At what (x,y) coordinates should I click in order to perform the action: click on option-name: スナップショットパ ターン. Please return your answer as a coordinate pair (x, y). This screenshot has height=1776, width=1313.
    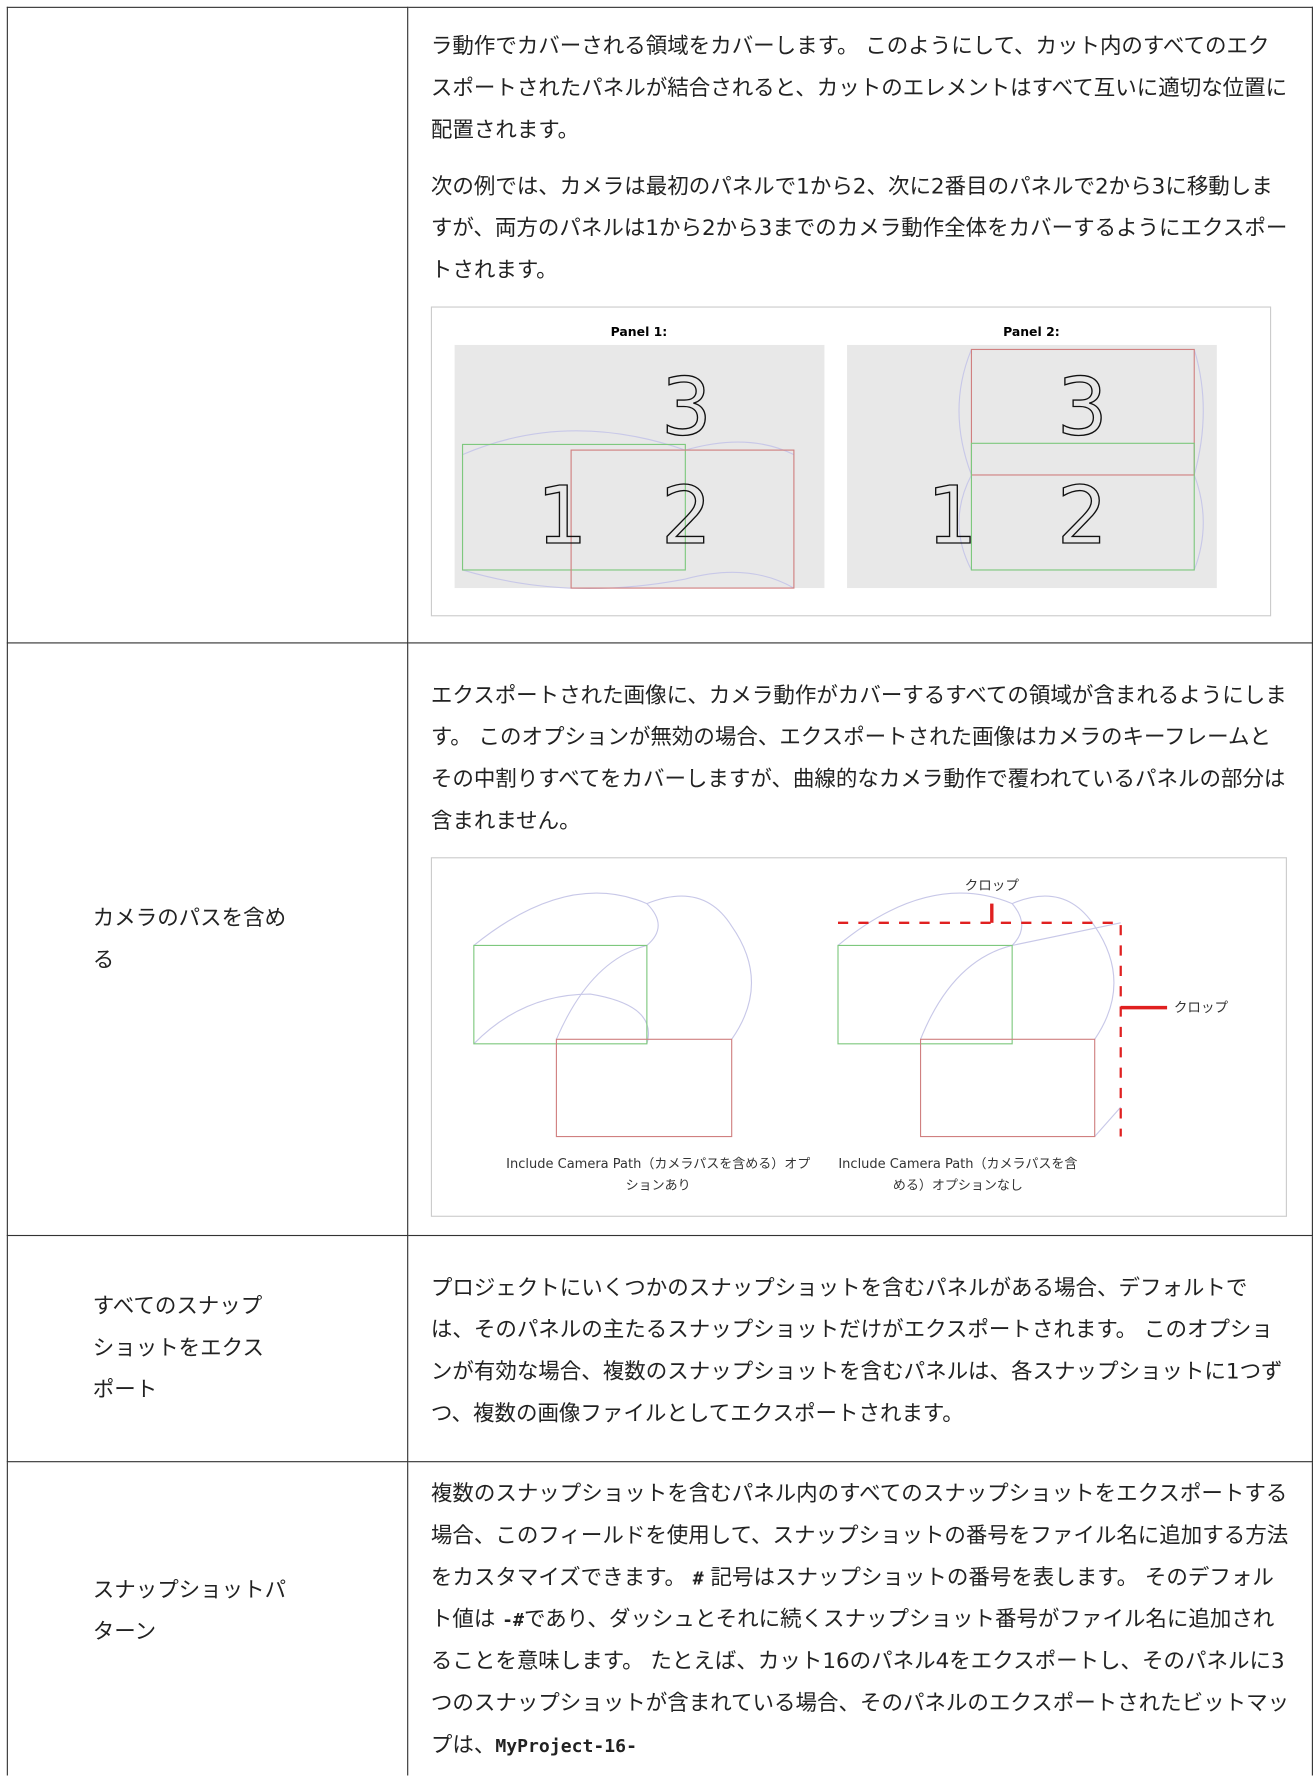
    Looking at the image, I should click on (207, 1618).